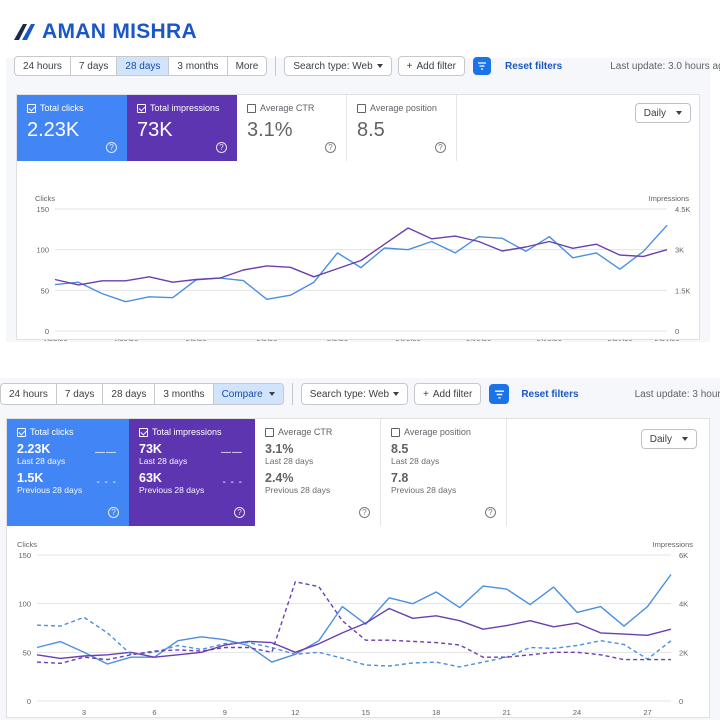 The width and height of the screenshot is (720, 727). What do you see at coordinates (53, 130) in the screenshot?
I see `metric-value: 2.23K` at bounding box center [53, 130].